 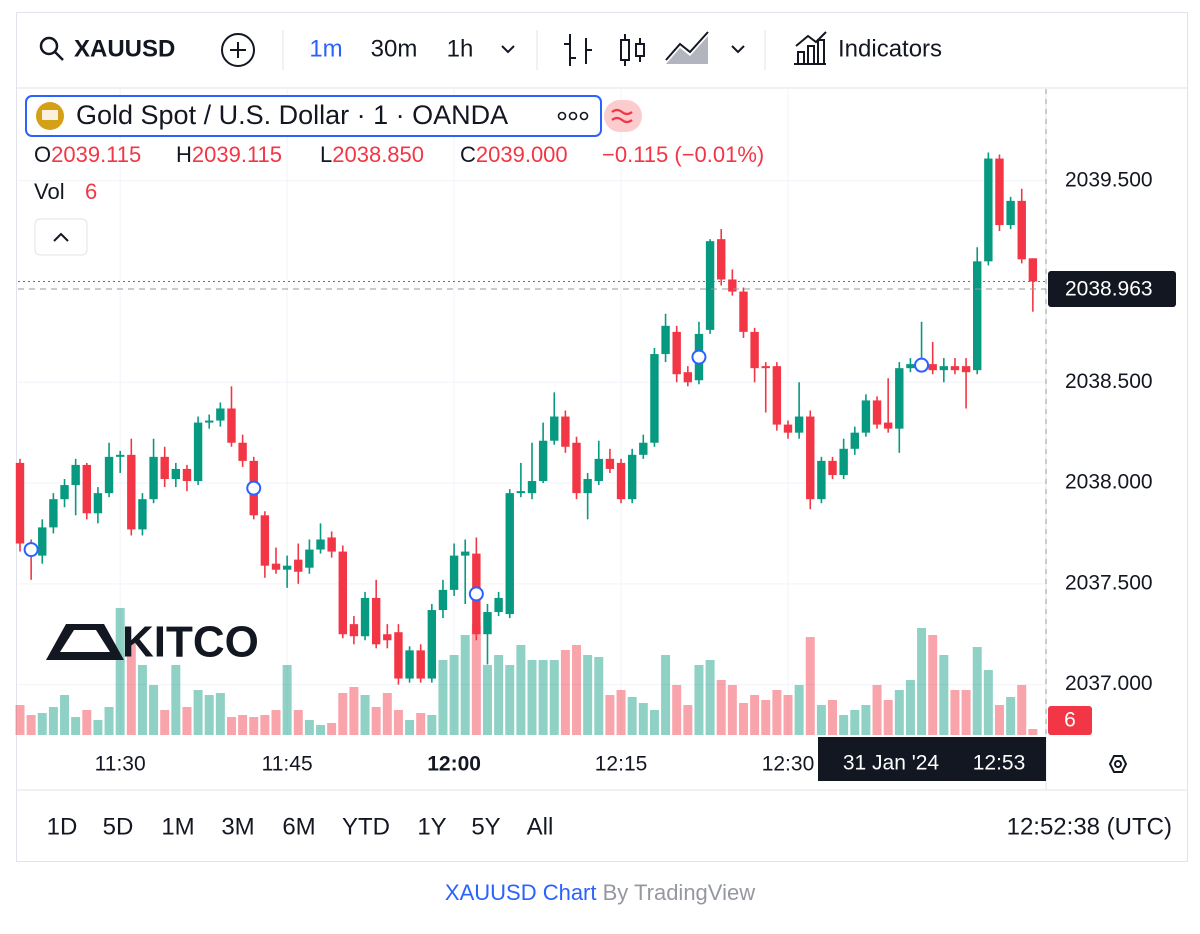 I want to click on area-style, so click(x=687, y=47).